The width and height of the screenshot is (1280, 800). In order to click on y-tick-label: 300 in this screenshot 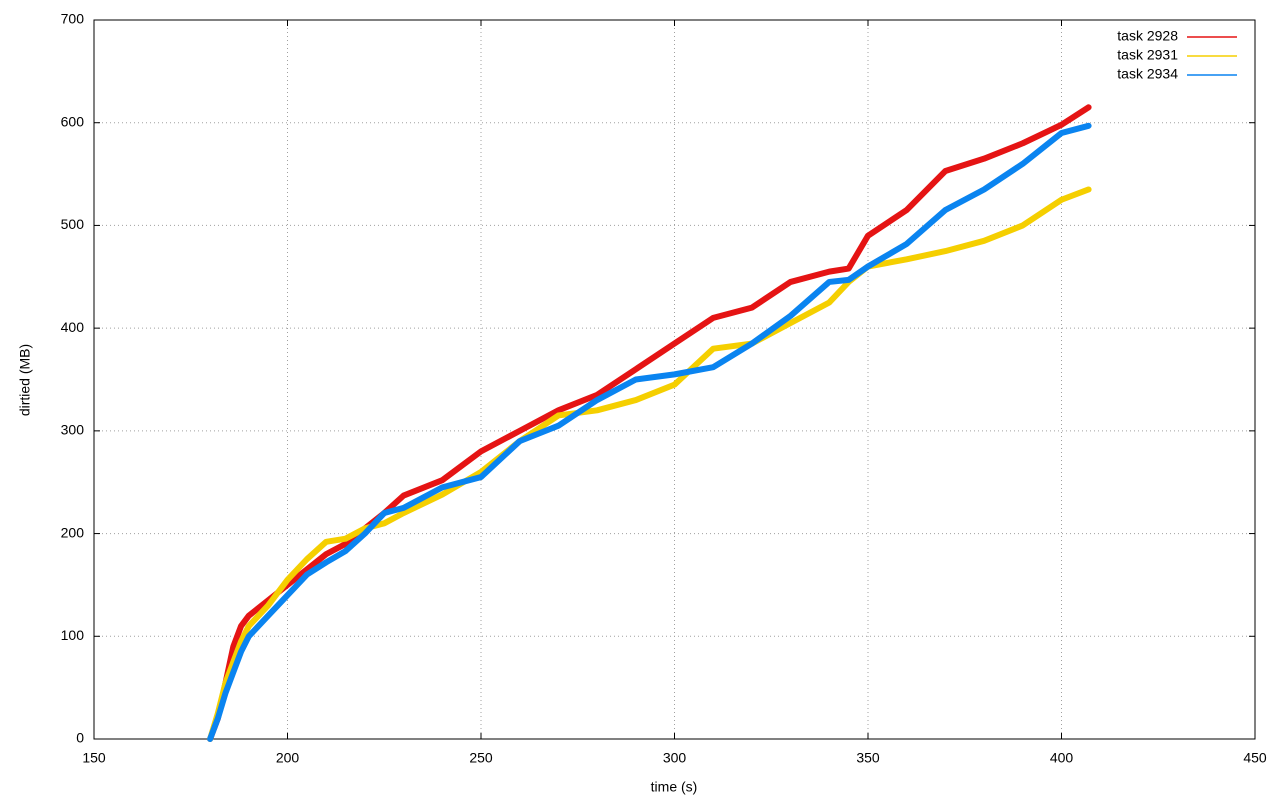, I will do `click(73, 430)`.